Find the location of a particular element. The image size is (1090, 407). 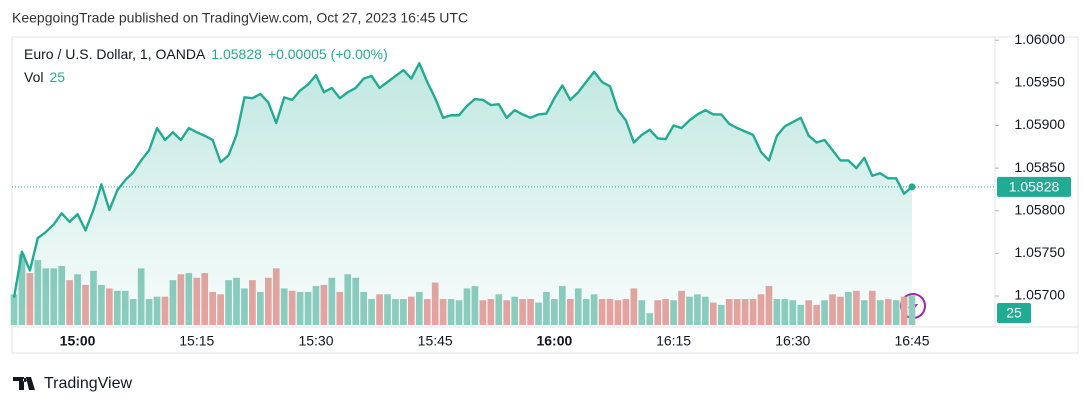

x-tick-label: 16:00 is located at coordinates (554, 341).